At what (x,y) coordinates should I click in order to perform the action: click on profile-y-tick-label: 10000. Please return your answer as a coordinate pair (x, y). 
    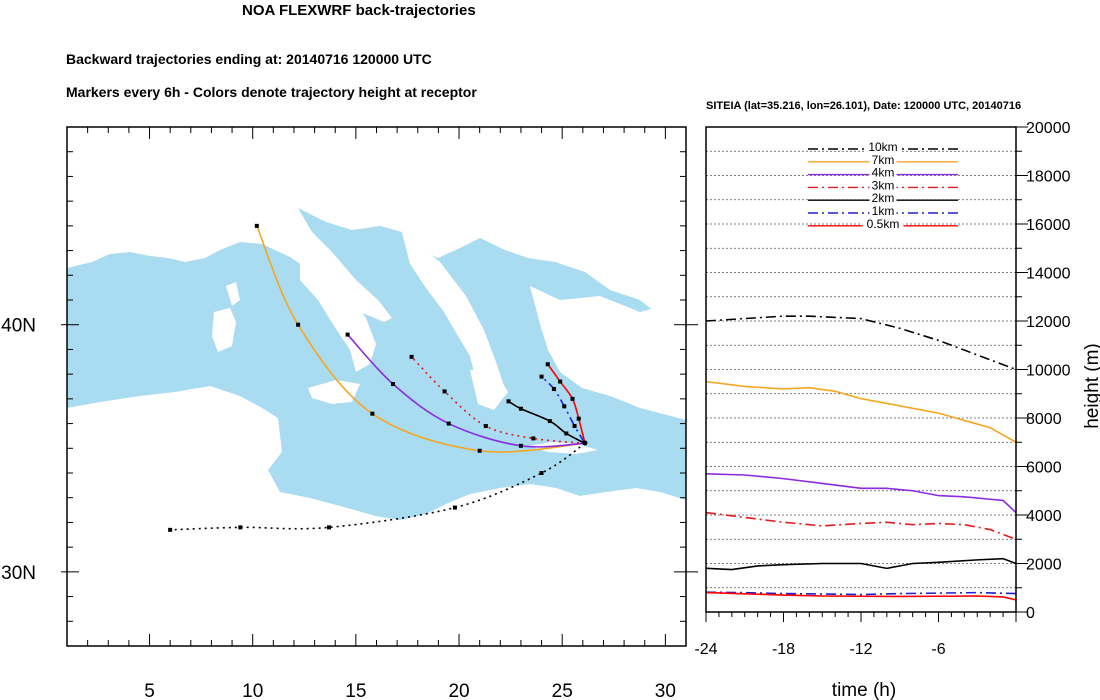
    Looking at the image, I should click on (1048, 371).